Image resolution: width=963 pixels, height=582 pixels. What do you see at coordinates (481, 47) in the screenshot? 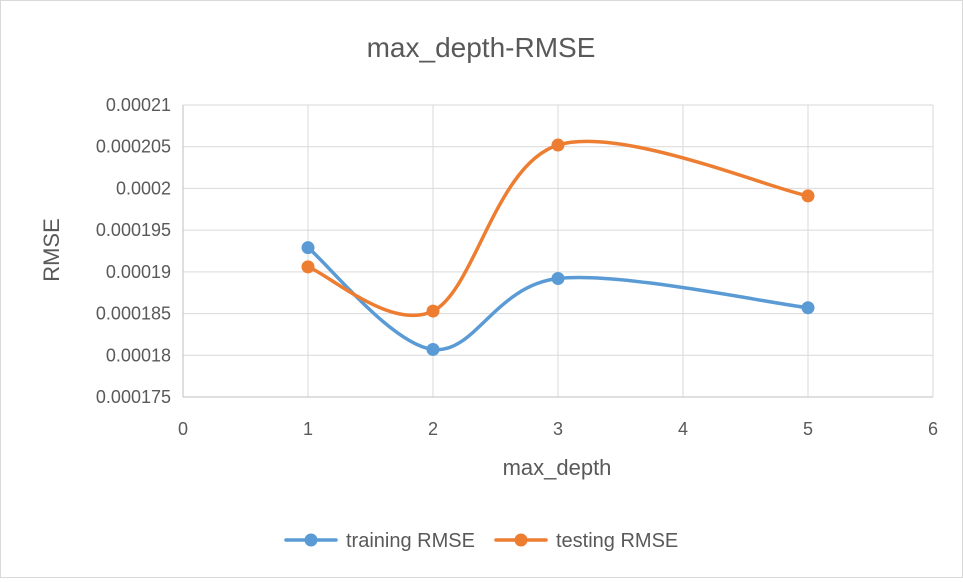
I see `chart-title: max_depth-RMSE` at bounding box center [481, 47].